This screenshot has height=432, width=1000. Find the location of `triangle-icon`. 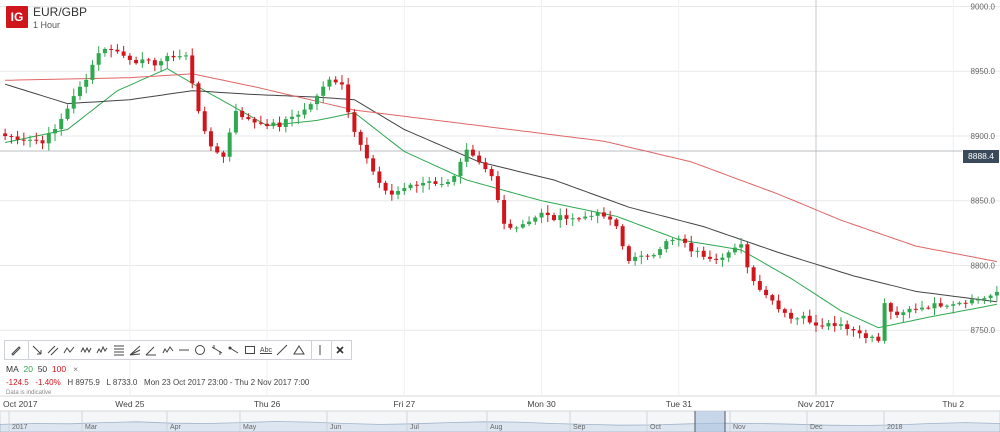

triangle-icon is located at coordinates (299, 350).